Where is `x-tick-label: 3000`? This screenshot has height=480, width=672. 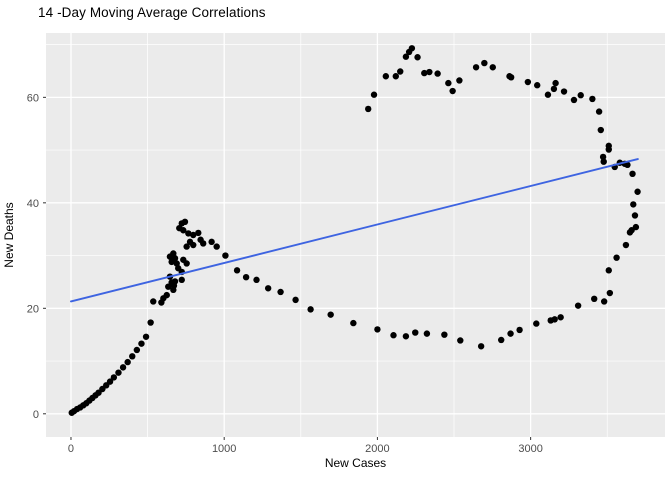 x-tick-label: 3000 is located at coordinates (530, 449).